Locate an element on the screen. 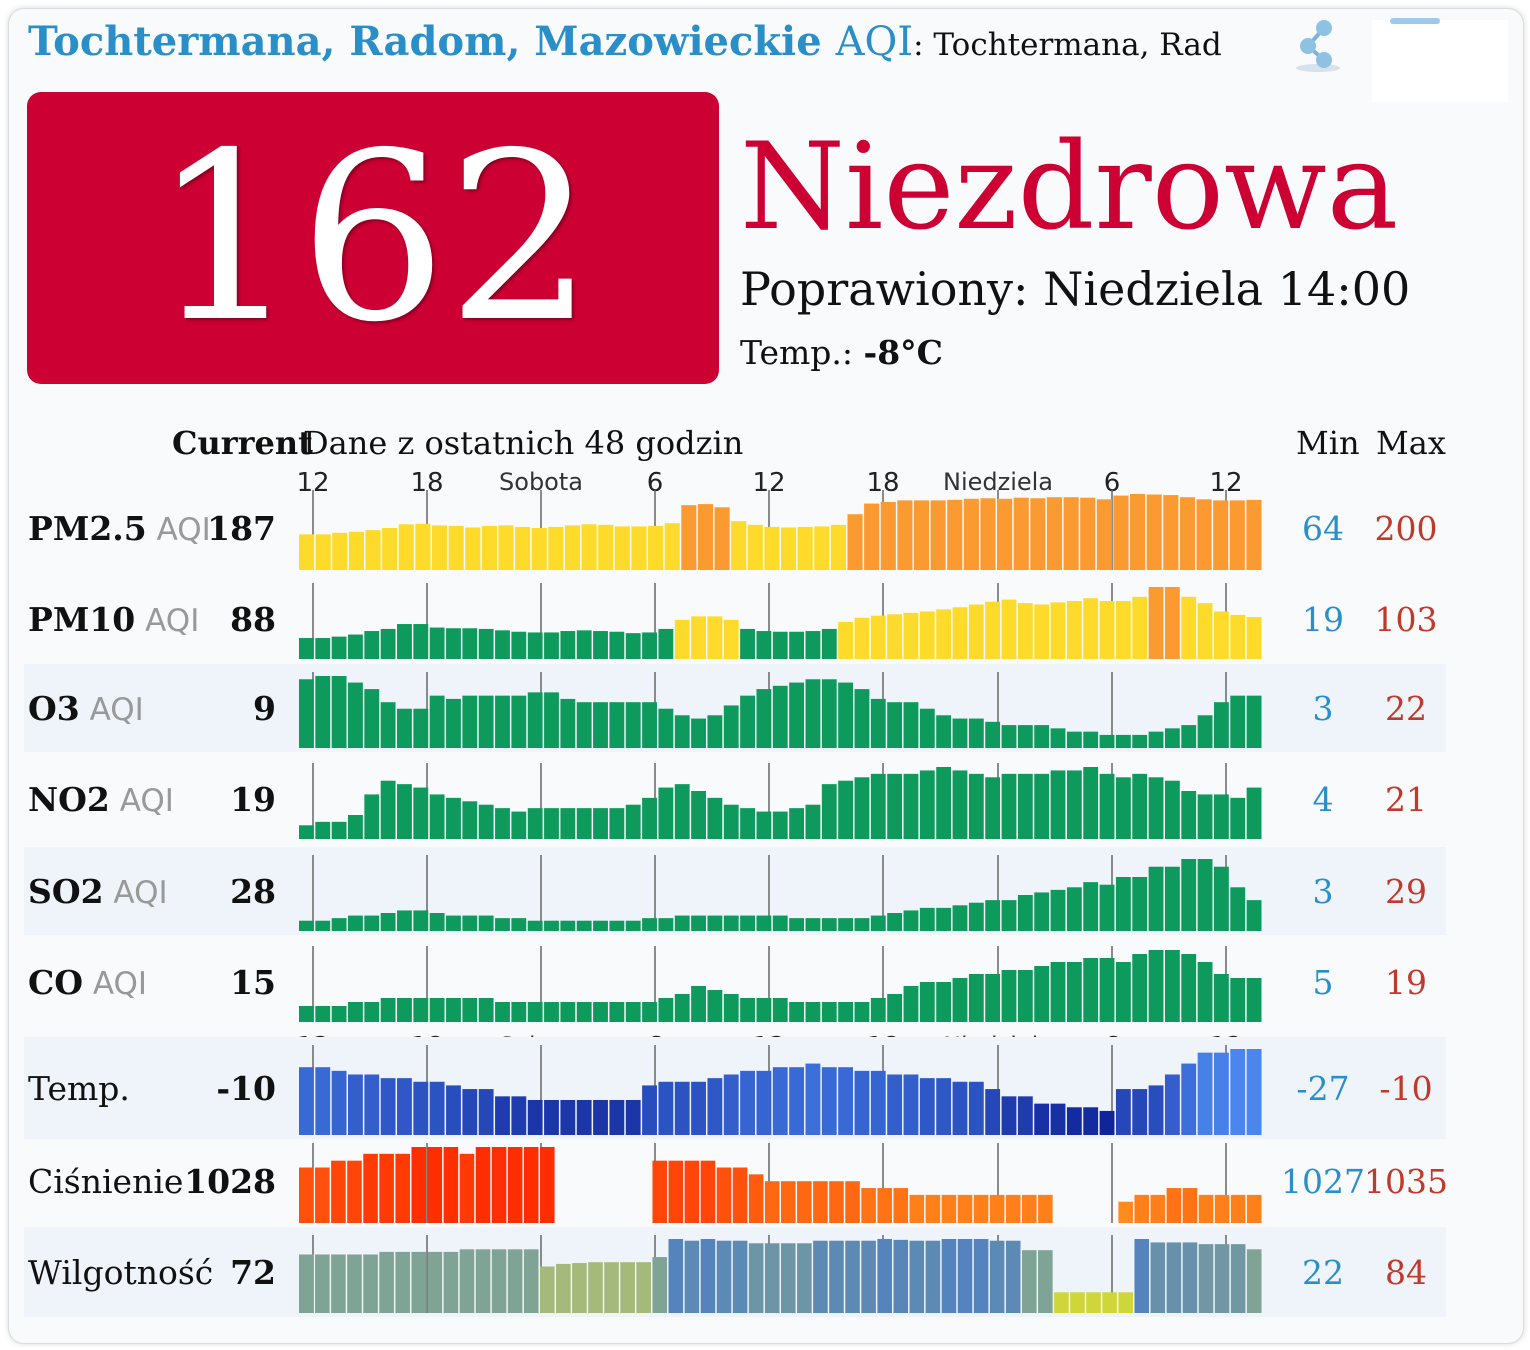 This screenshot has width=1530, height=1350. row-label: SO2 AQI is located at coordinates (98, 891).